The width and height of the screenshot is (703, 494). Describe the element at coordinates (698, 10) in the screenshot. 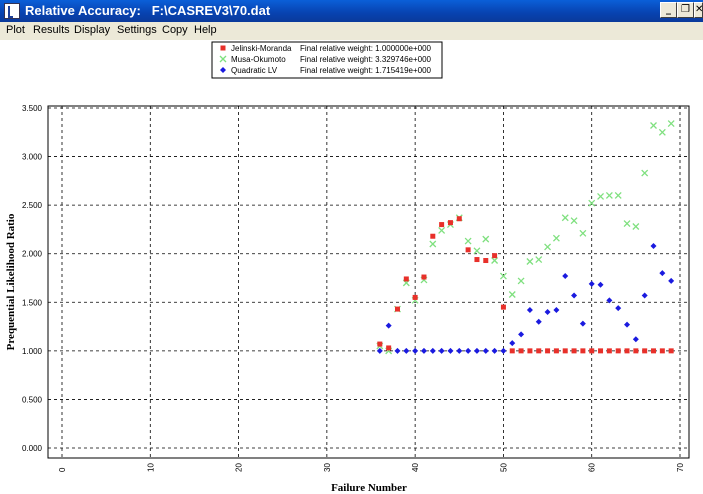

I see `close-button: ✕` at that location.